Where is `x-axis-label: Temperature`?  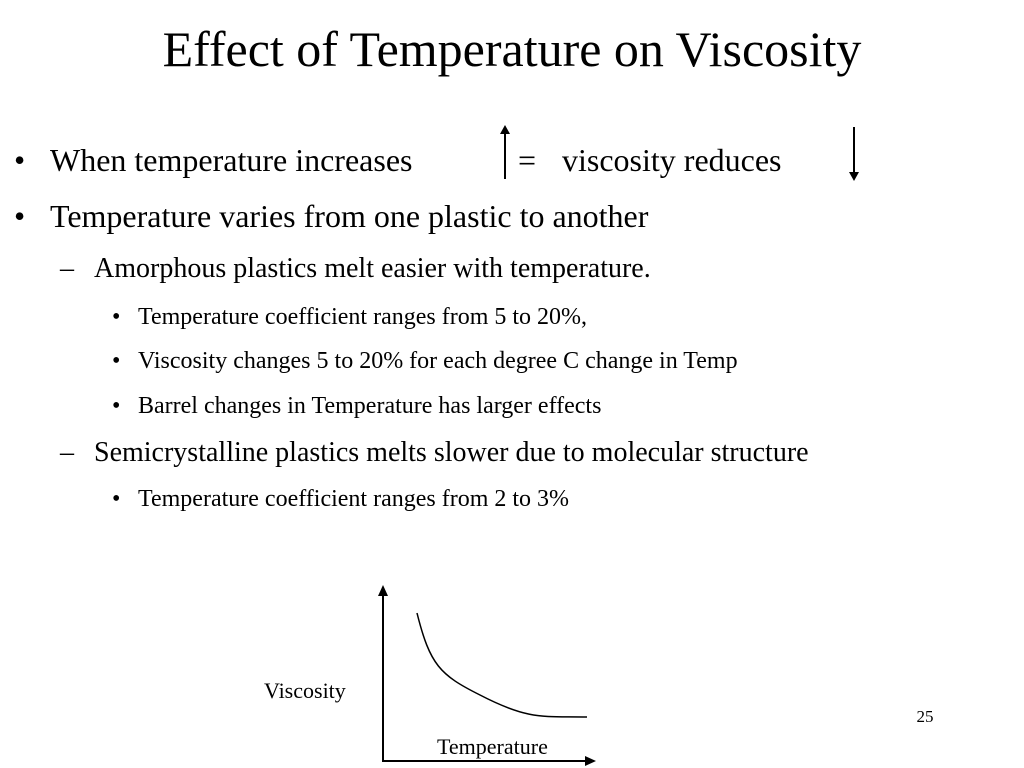 x-axis-label: Temperature is located at coordinates (492, 746).